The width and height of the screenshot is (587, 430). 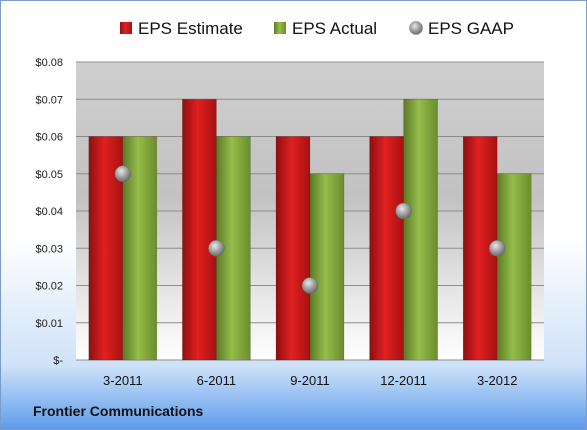 I want to click on x-axis-tick-labels: 3-2011 6-2011 9-2011 12-2011 3-2012, so click(x=310, y=380).